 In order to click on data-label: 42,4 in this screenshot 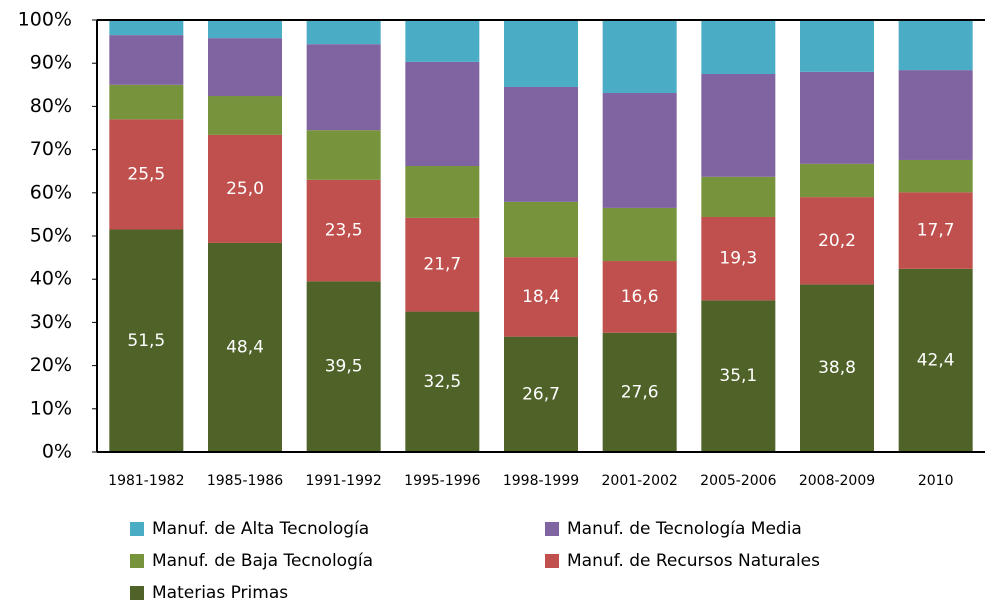, I will do `click(936, 360)`.